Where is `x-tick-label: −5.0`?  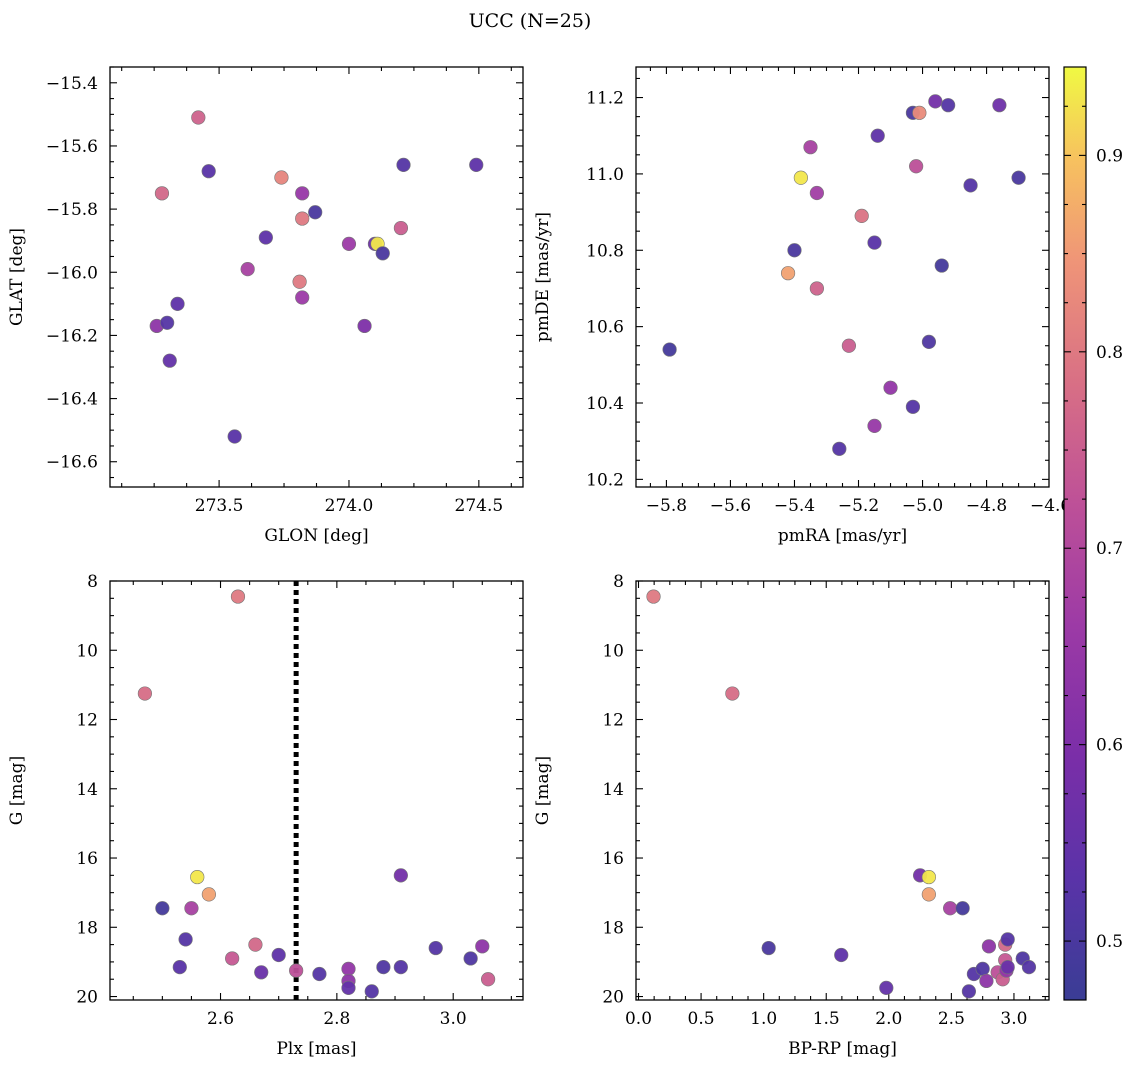 x-tick-label: −5.0 is located at coordinates (922, 506).